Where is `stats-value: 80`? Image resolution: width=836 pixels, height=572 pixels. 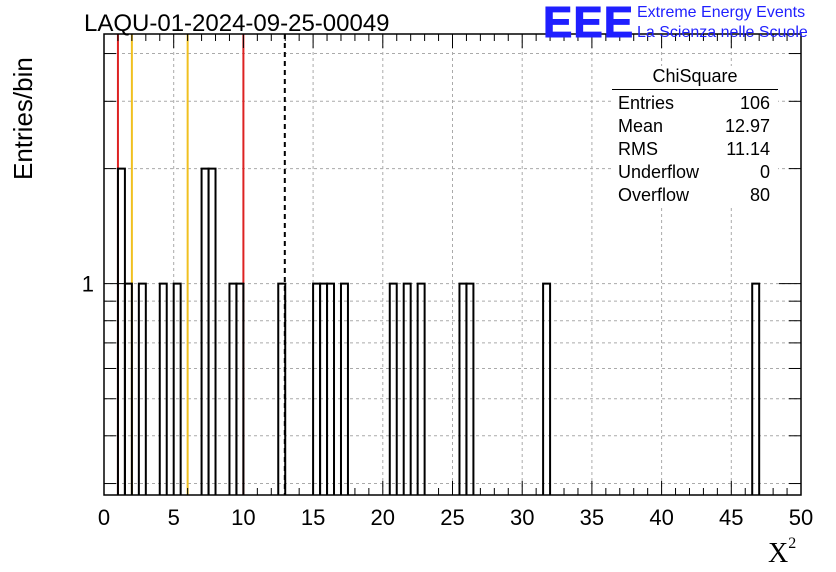 stats-value: 80 is located at coordinates (759, 195).